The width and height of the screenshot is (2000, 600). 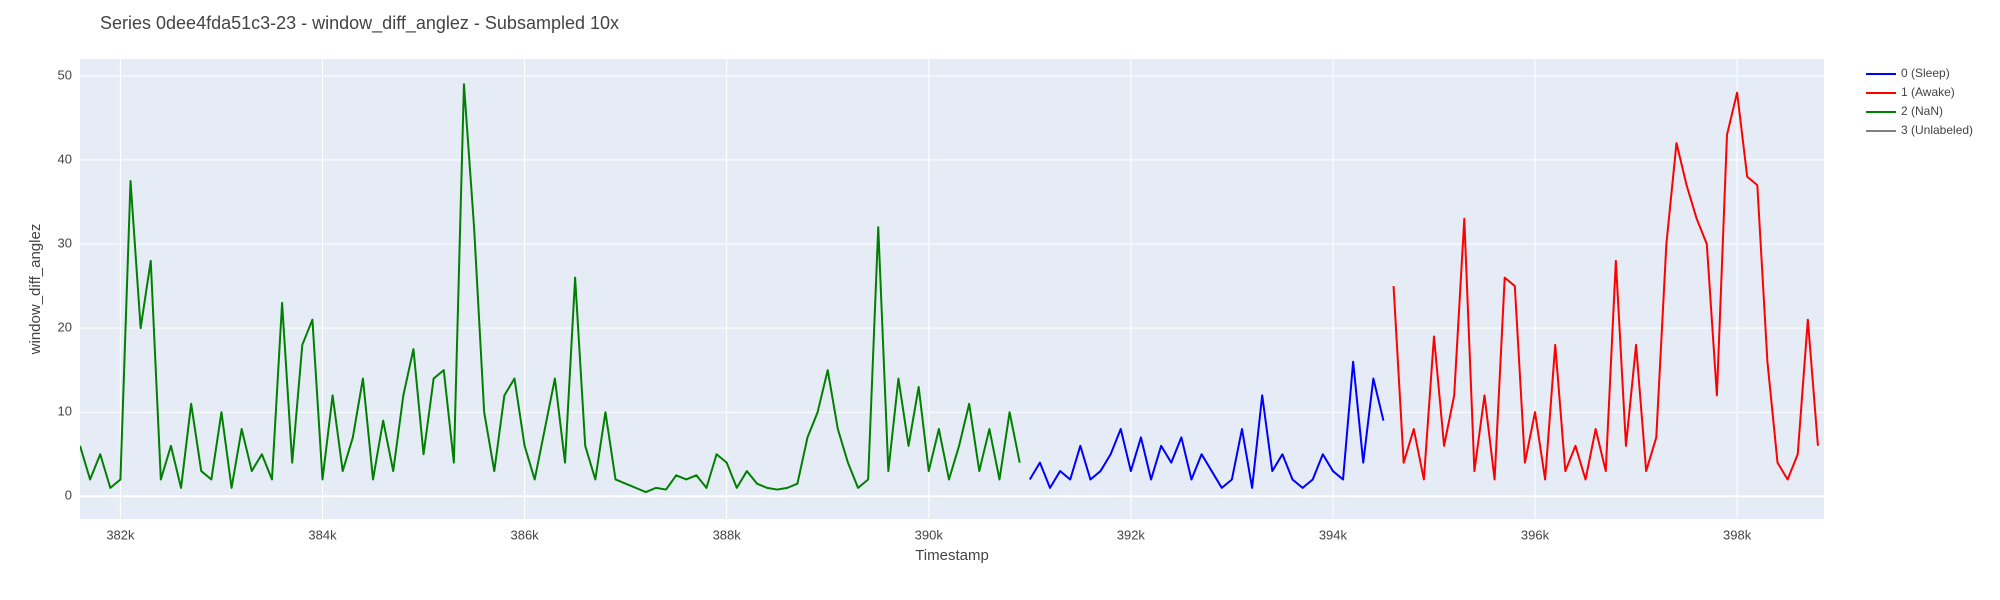 I want to click on y-axis-title: window_diff_anglez, so click(x=35, y=290).